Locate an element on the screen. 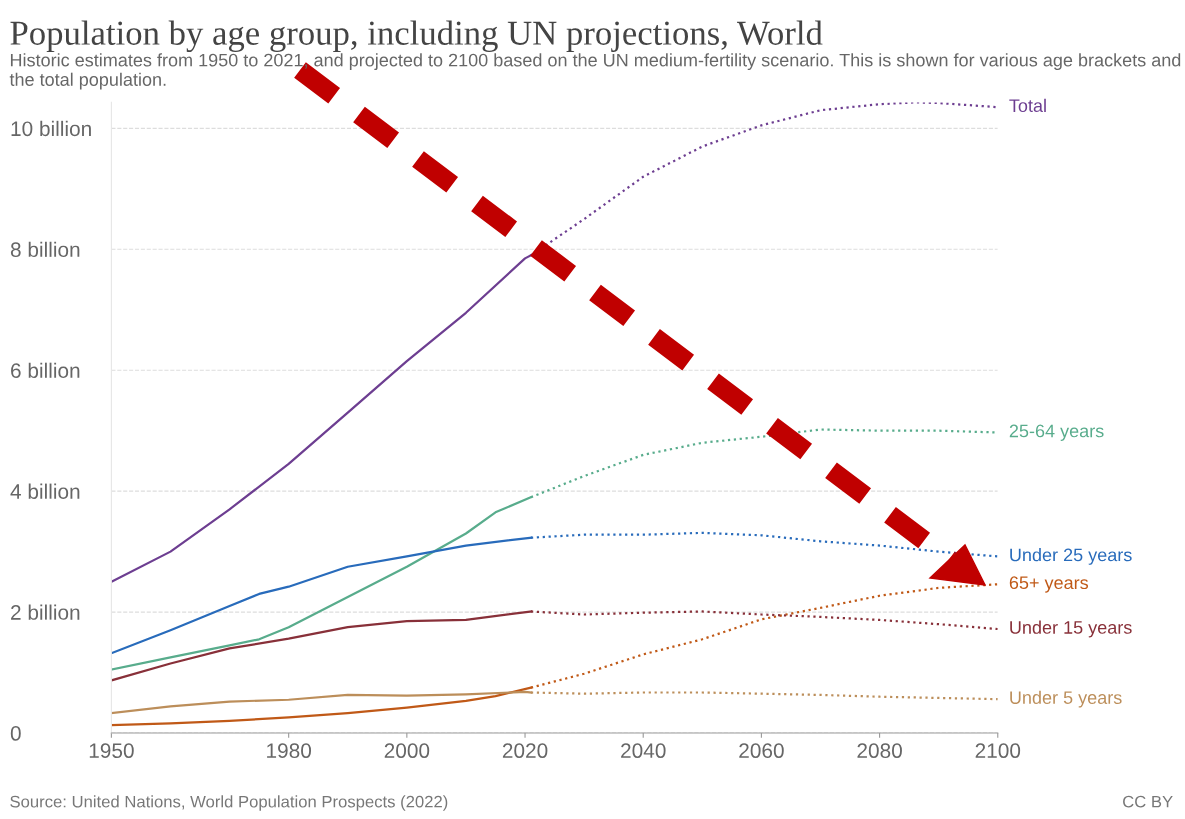  y-tick-label: 2 billion is located at coordinates (45, 612).